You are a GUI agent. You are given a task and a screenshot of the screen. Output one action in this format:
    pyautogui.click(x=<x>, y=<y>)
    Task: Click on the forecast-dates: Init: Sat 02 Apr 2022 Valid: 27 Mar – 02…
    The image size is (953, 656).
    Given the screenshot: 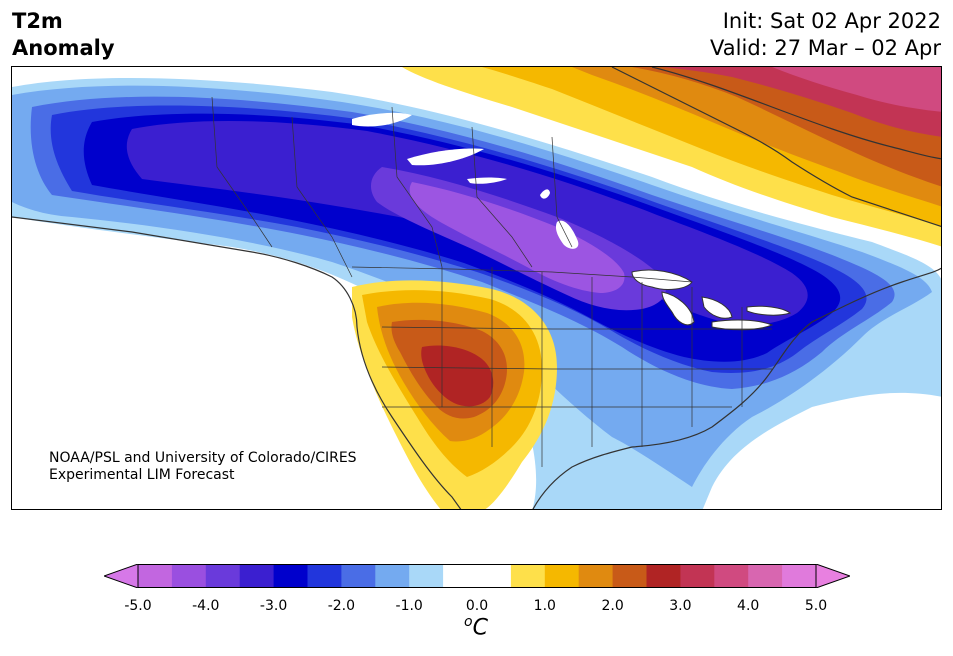 What is the action you would take?
    pyautogui.click(x=825, y=35)
    